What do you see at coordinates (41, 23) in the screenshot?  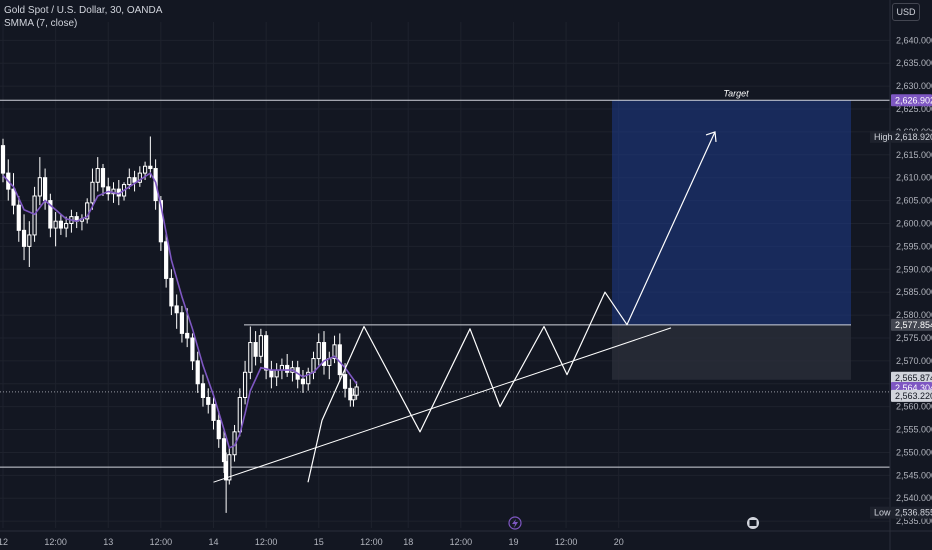 I see `indicator-label: SMMA (7, close)` at bounding box center [41, 23].